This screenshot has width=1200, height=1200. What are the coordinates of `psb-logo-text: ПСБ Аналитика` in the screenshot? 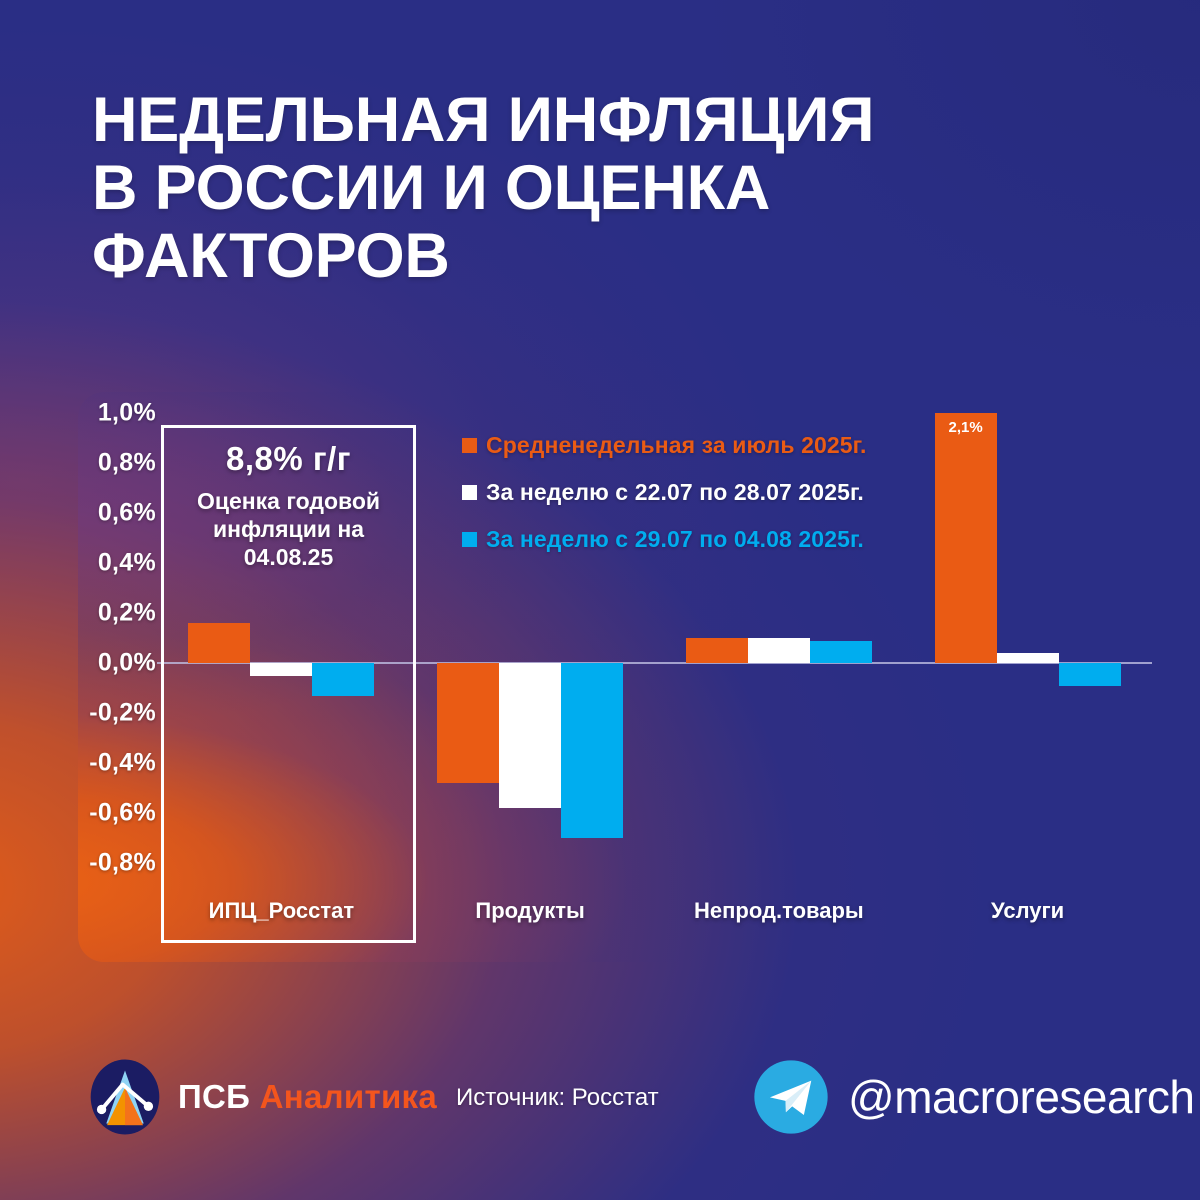 It's located at (307, 1097).